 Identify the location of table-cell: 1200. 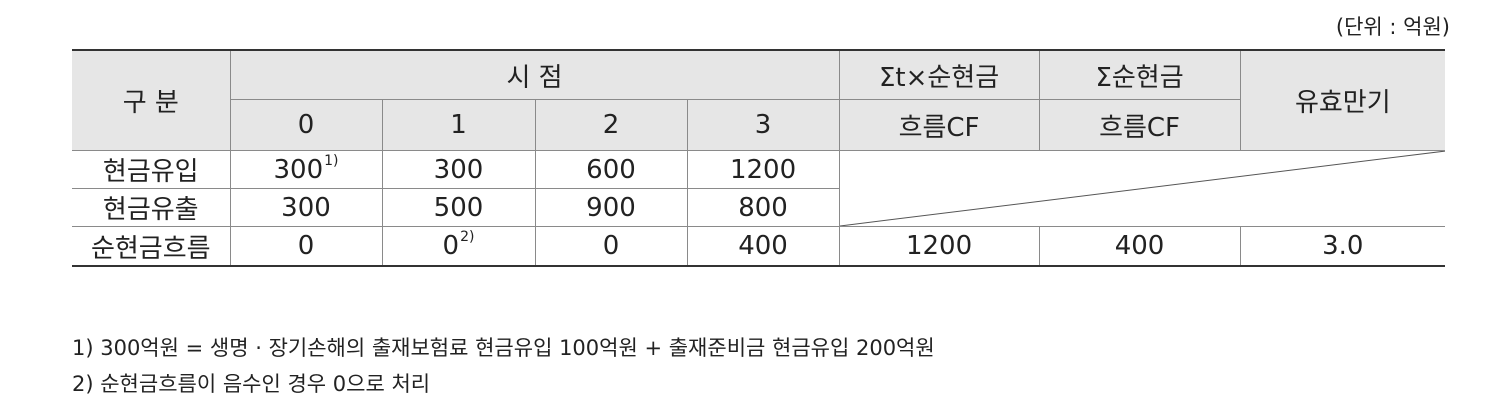
(763, 169).